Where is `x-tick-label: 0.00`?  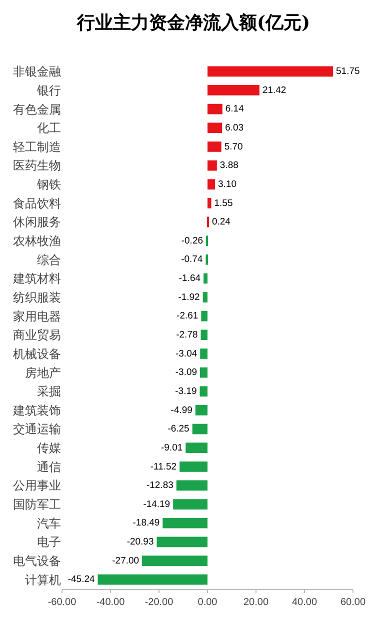
x-tick-label: 0.00 is located at coordinates (208, 602).